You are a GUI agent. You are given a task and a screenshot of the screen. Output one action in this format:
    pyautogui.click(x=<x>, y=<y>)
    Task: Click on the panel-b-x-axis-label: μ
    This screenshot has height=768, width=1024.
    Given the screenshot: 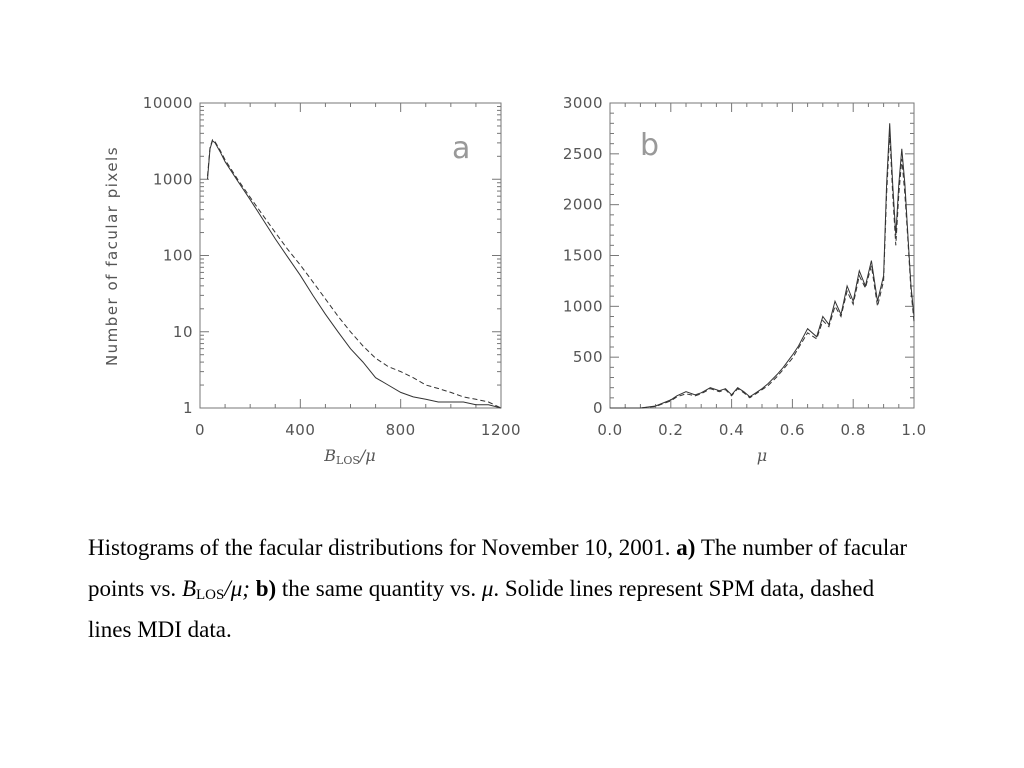 What is the action you would take?
    pyautogui.click(x=762, y=455)
    